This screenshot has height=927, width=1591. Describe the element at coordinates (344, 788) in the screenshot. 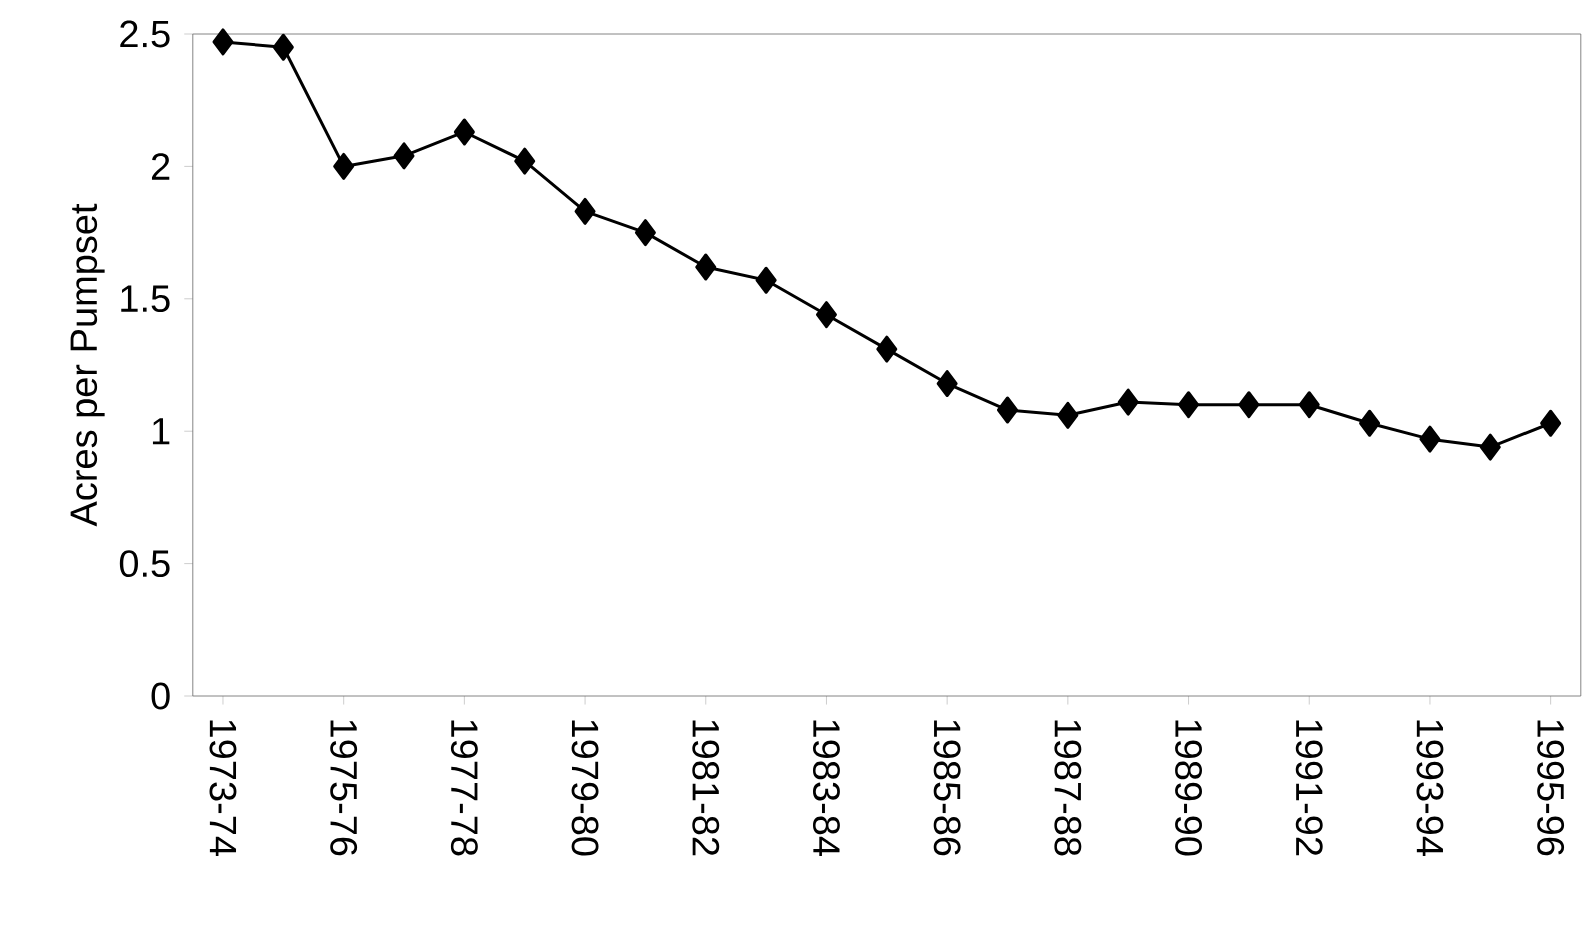

I see `x-tick-label: 1975-76` at that location.